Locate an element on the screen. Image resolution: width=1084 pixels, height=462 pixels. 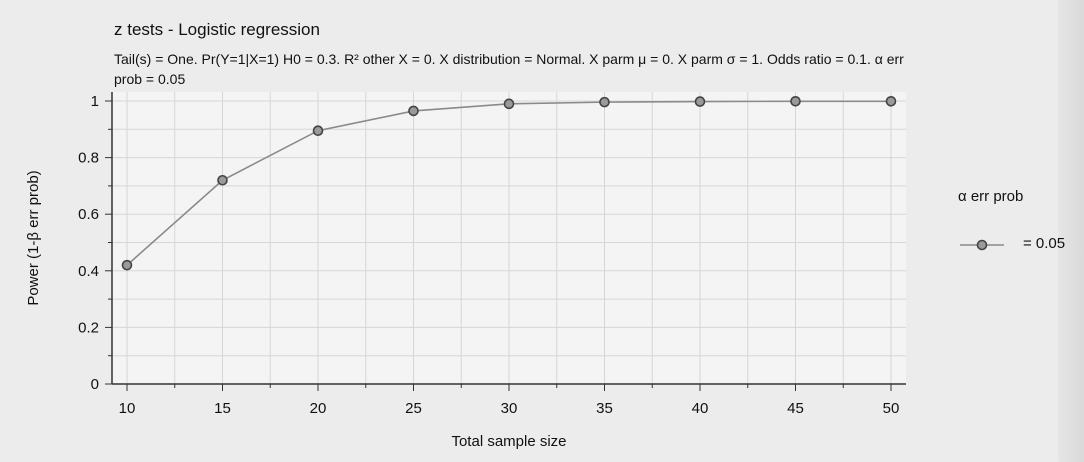
y-tick-label: 1 is located at coordinates (95, 101).